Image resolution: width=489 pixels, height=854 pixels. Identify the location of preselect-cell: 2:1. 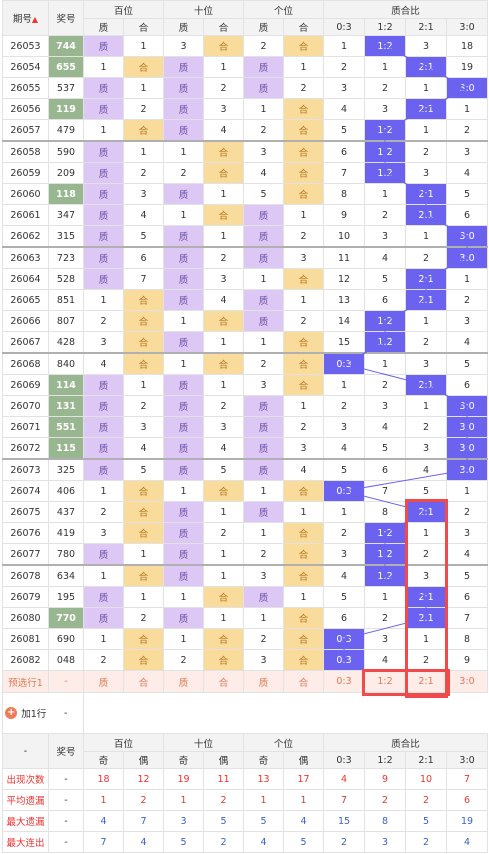
(426, 681).